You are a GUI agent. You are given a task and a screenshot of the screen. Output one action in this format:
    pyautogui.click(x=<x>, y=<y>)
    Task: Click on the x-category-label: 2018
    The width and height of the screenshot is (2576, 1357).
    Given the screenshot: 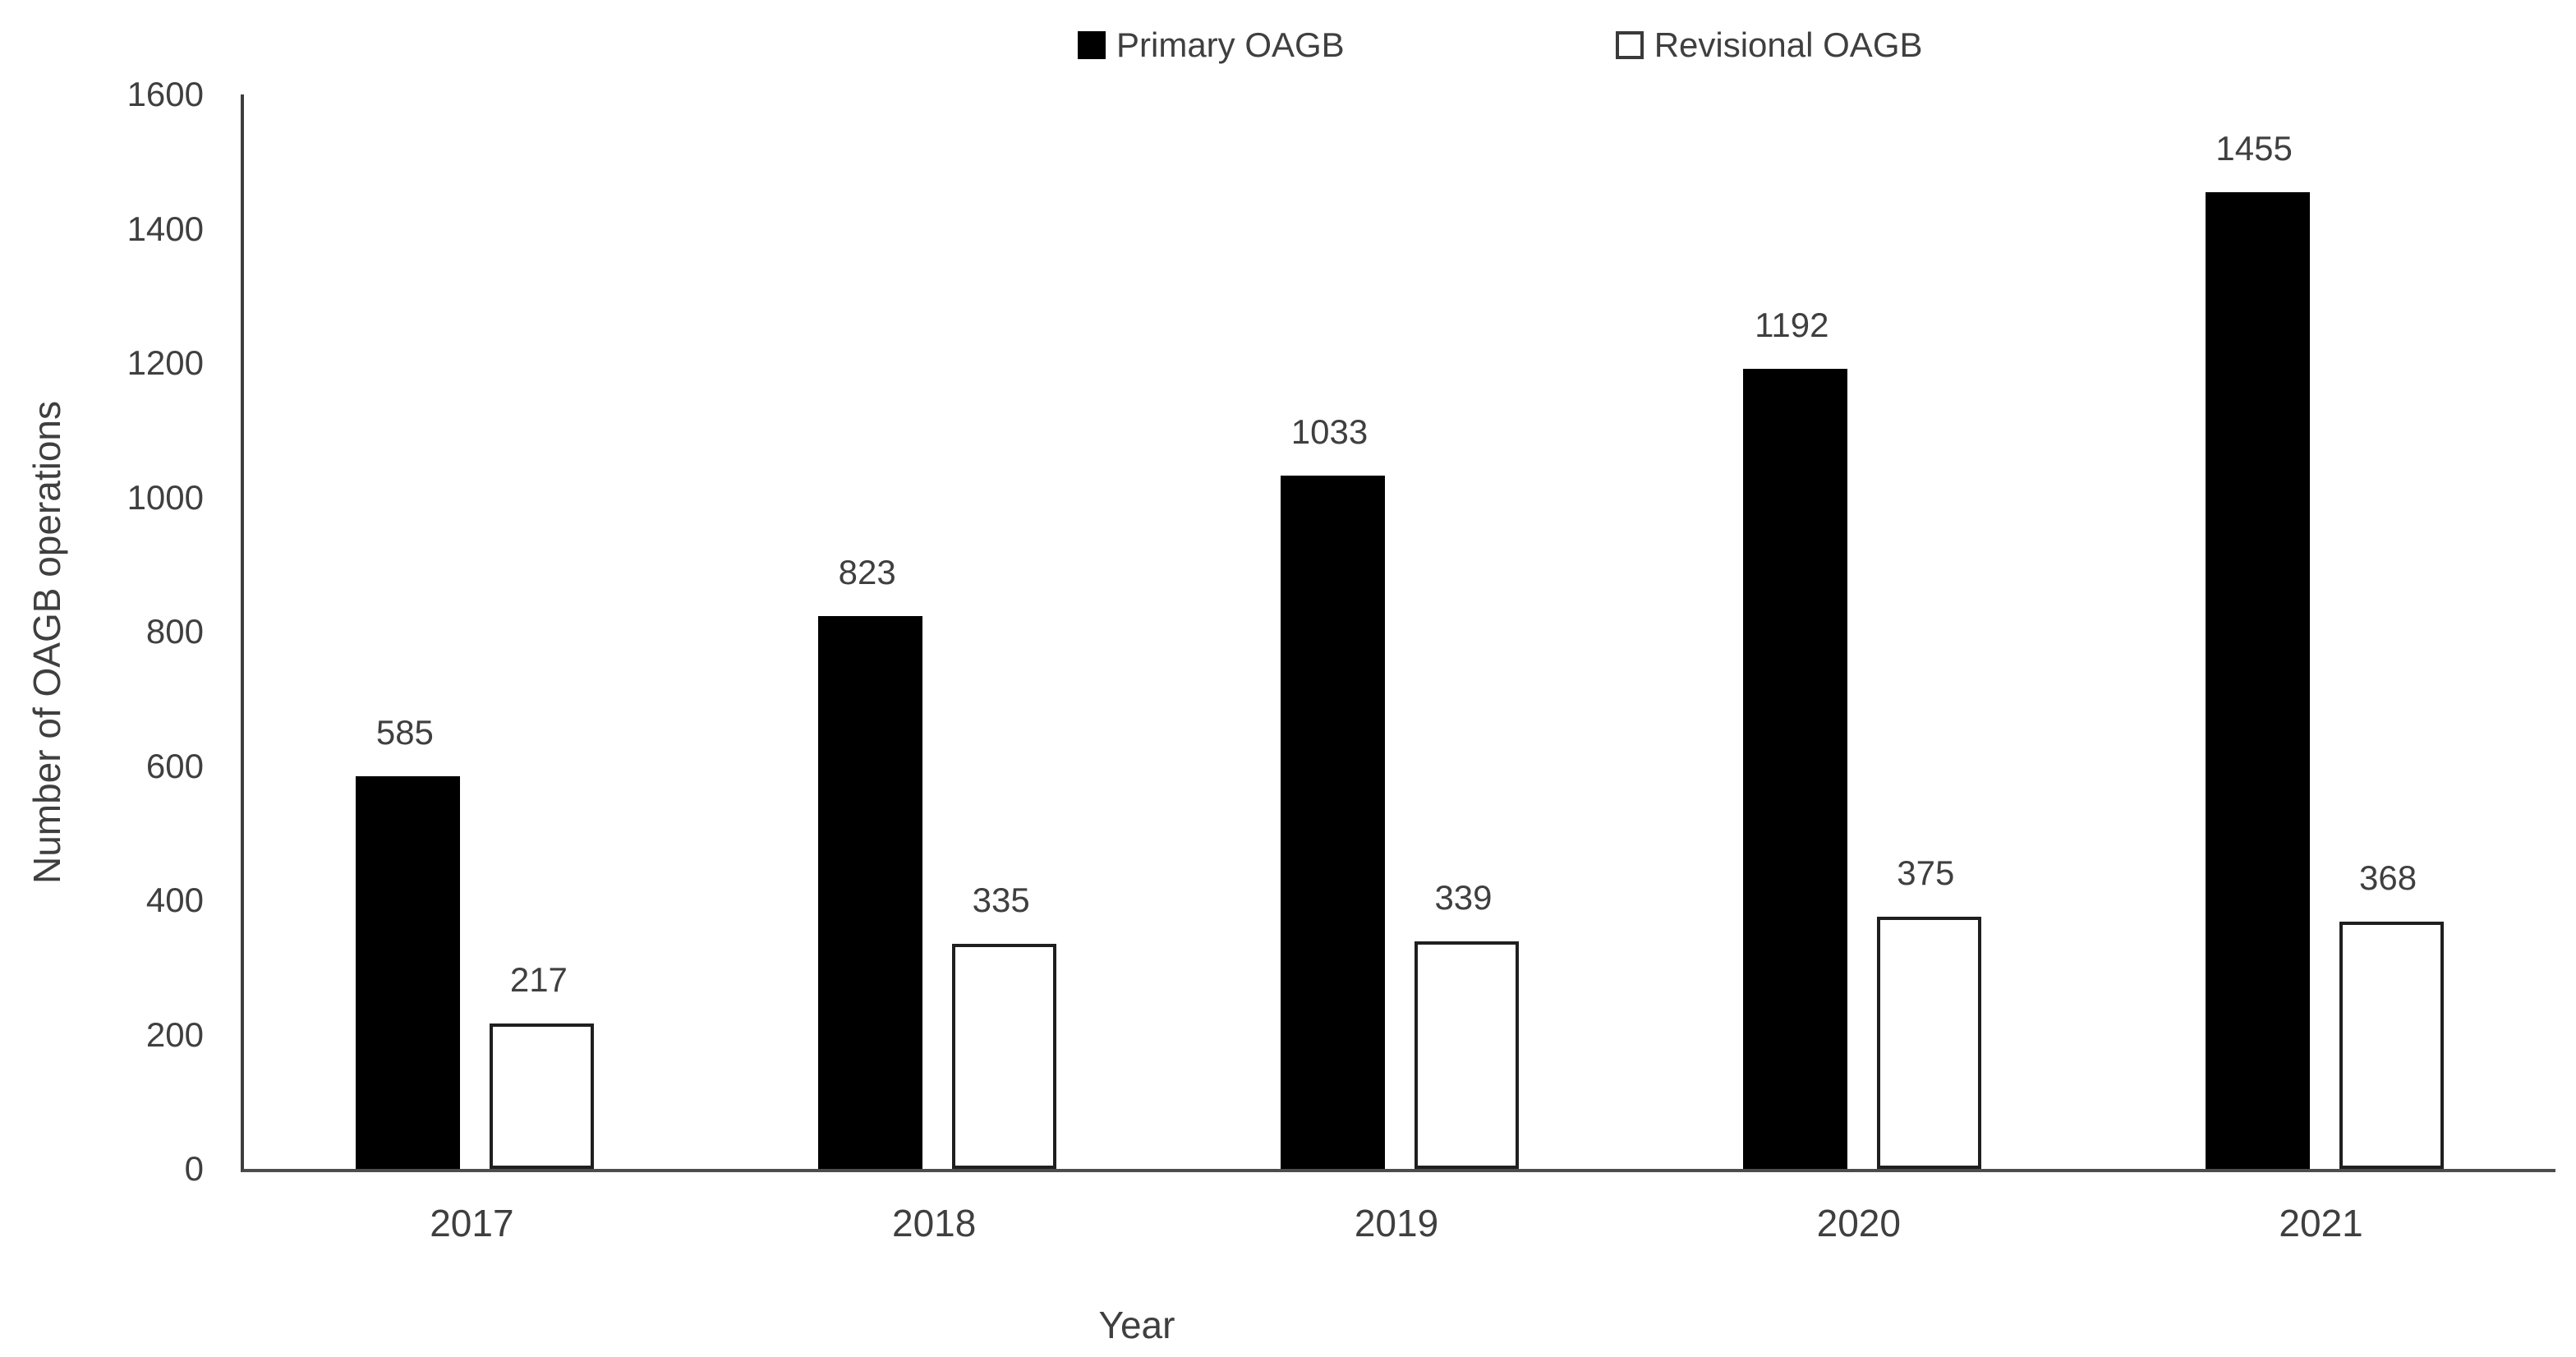 What is the action you would take?
    pyautogui.click(x=934, y=1223)
    